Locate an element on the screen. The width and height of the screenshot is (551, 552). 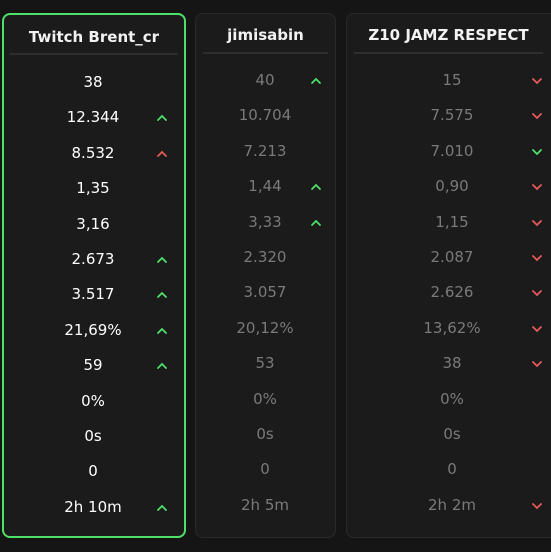
stat-value: 3,33 is located at coordinates (265, 221).